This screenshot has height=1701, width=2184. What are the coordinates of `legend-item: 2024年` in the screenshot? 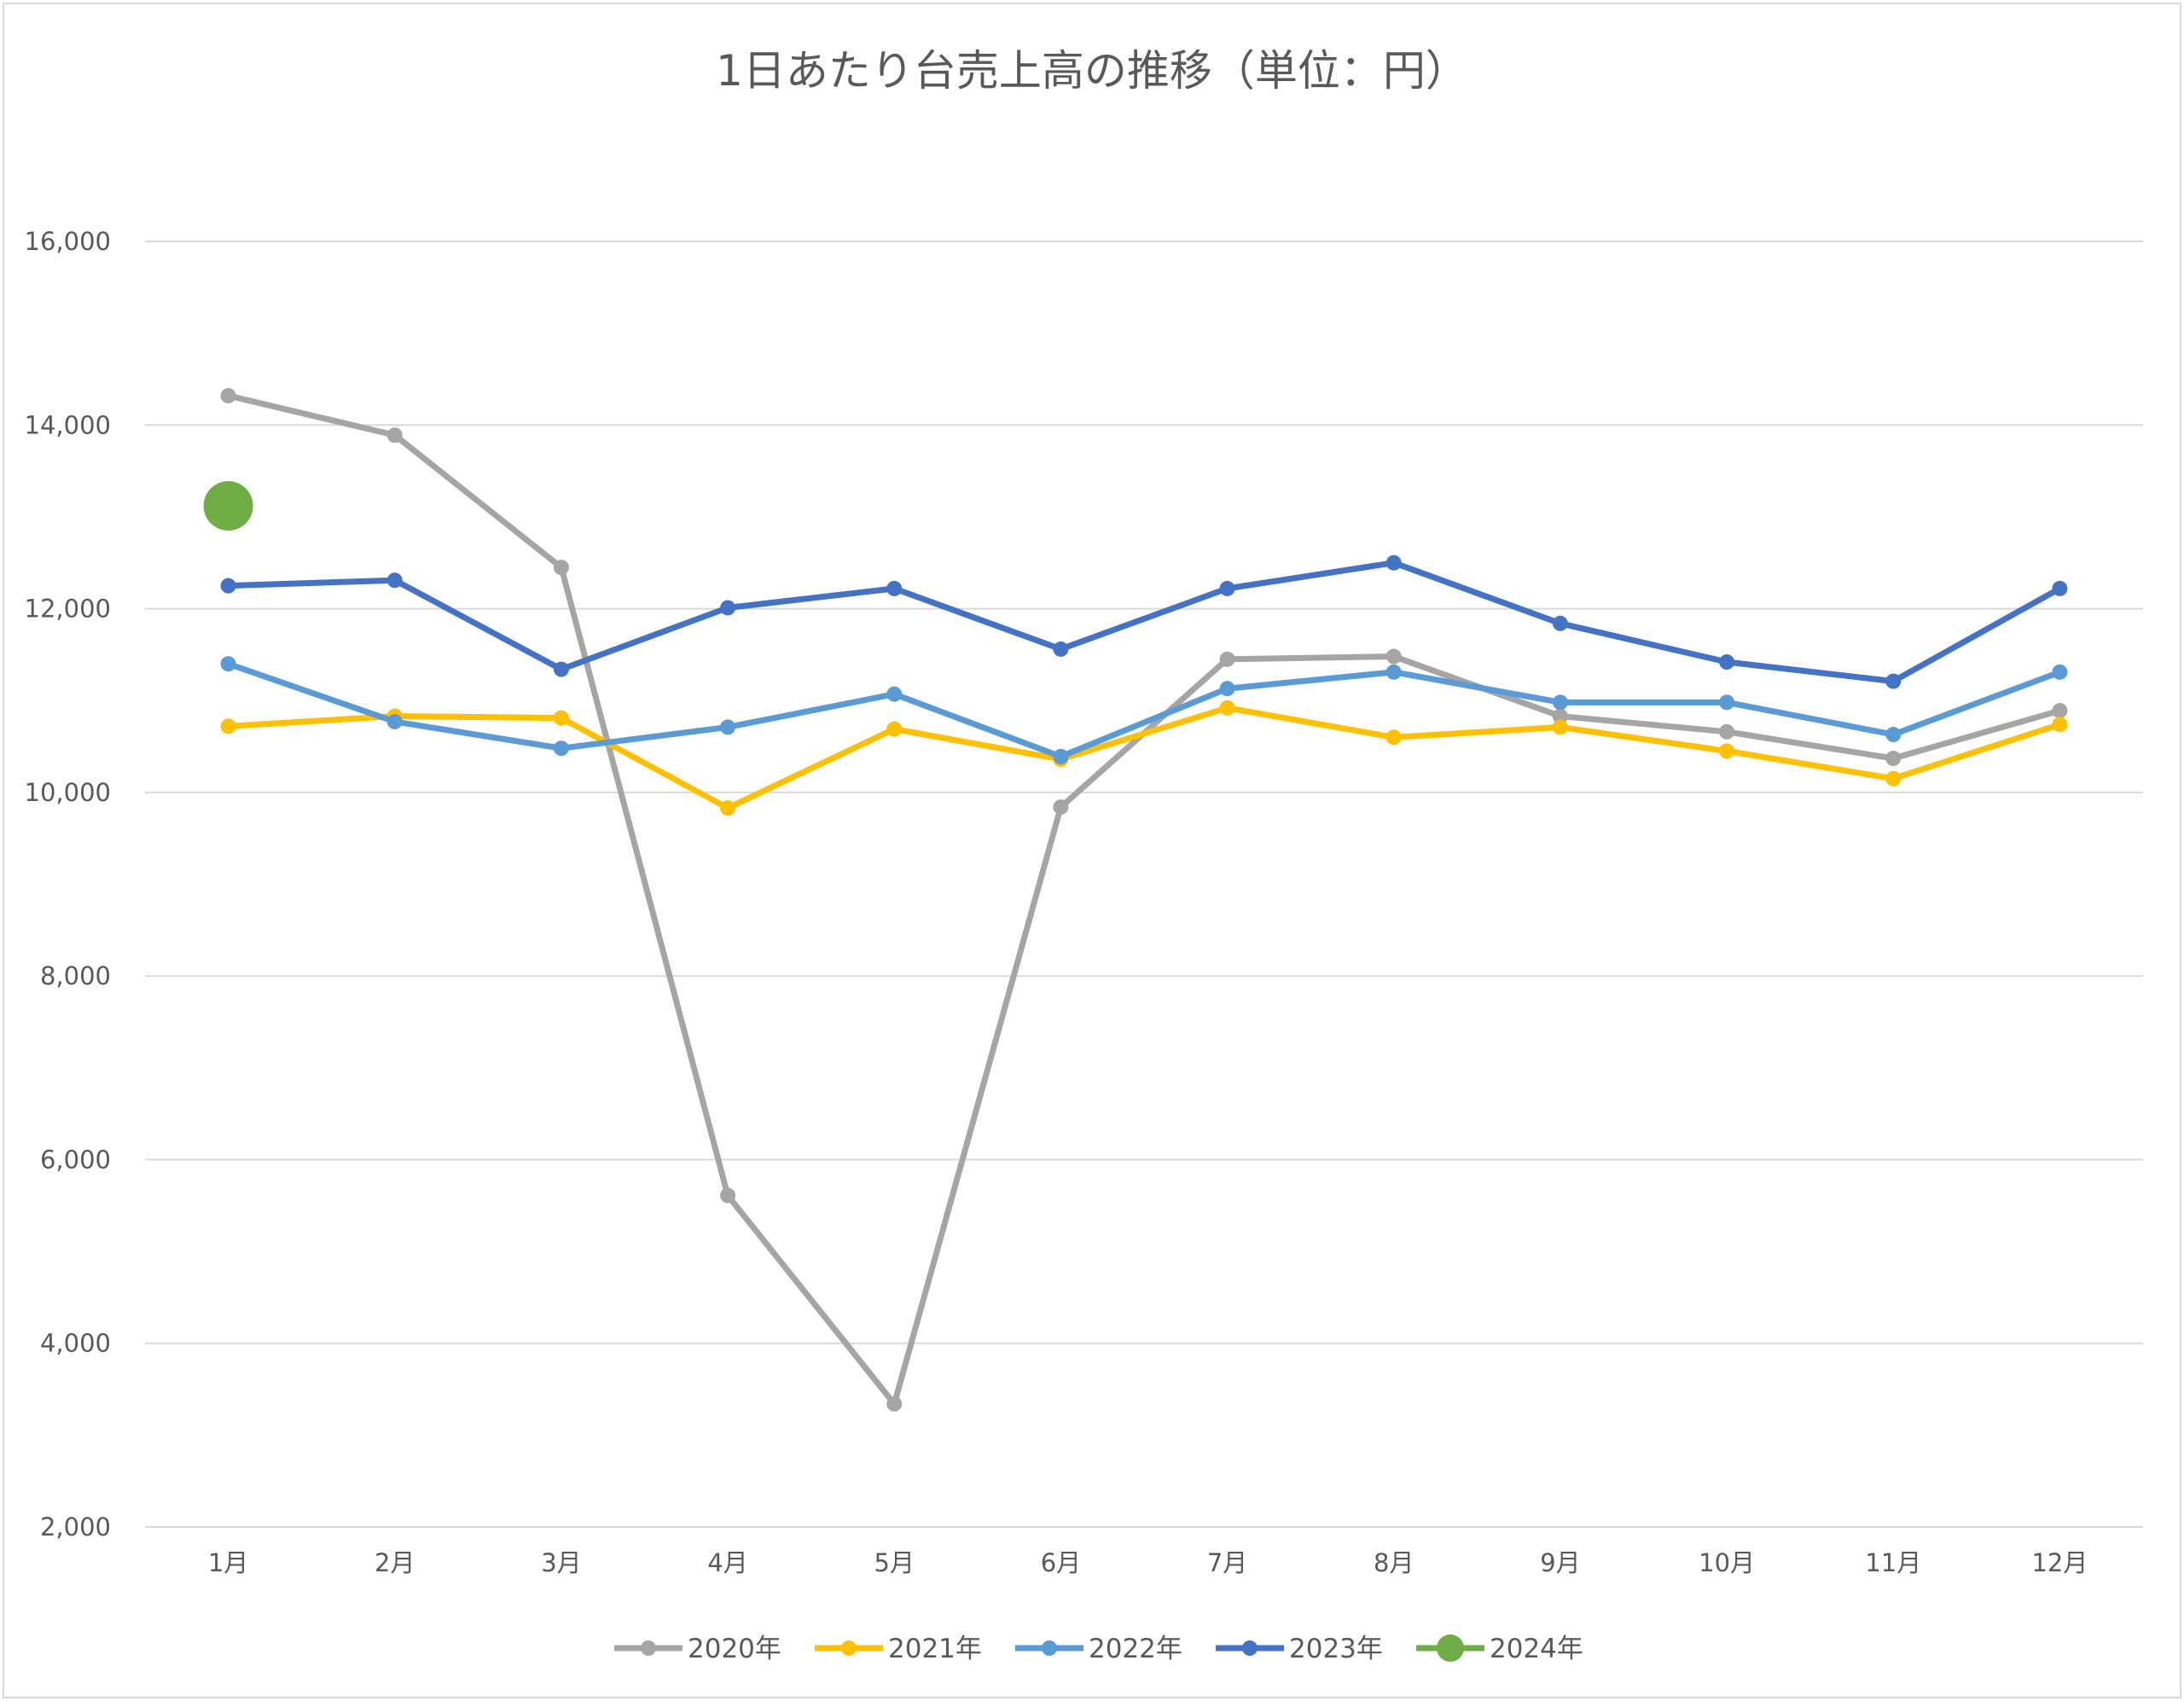 It's located at (1499, 1649).